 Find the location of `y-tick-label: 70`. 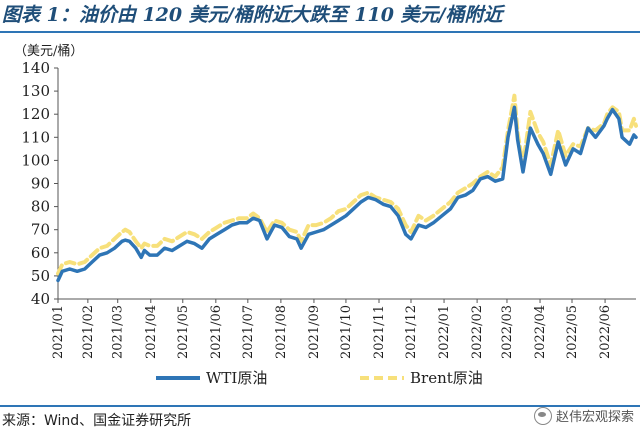

y-tick-label: 70 is located at coordinates (40, 230).